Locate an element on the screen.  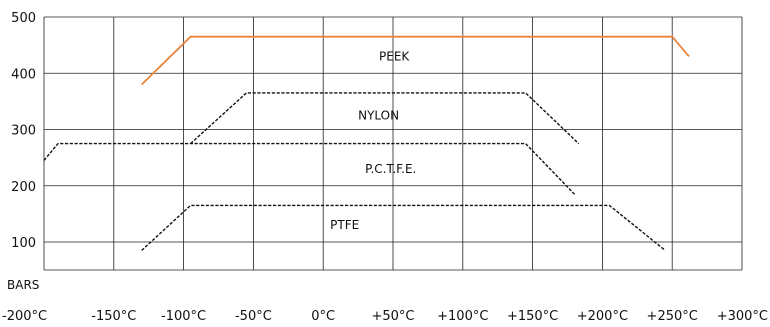
series-line-nylon is located at coordinates (385, 118).